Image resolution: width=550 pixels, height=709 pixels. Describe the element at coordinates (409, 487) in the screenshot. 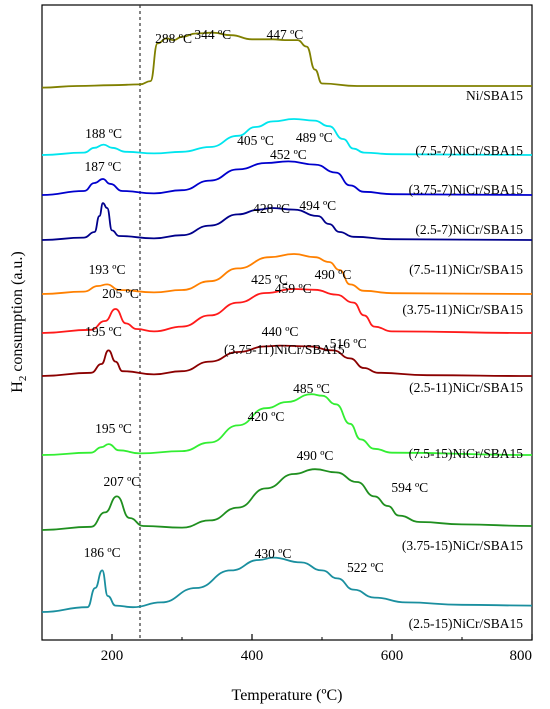

I see `peak-annotation: 594 ºC` at that location.